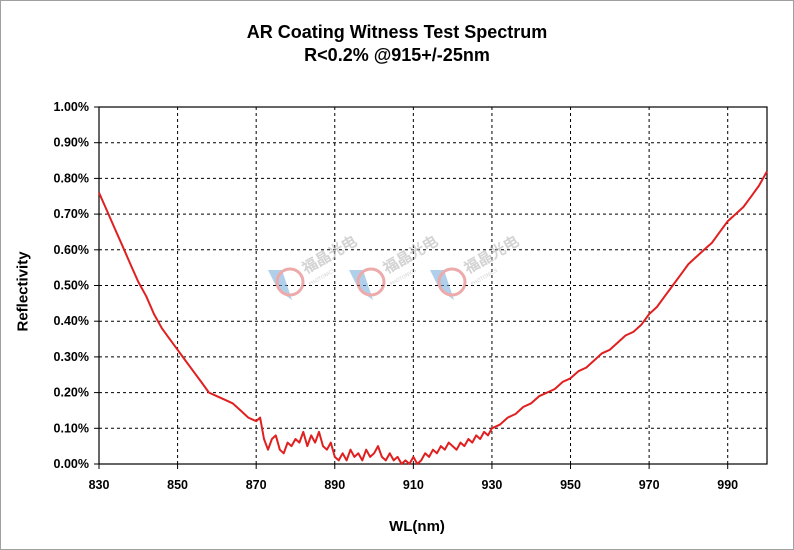 This screenshot has height=550, width=794. I want to click on x-tick-label: 890, so click(334, 485).